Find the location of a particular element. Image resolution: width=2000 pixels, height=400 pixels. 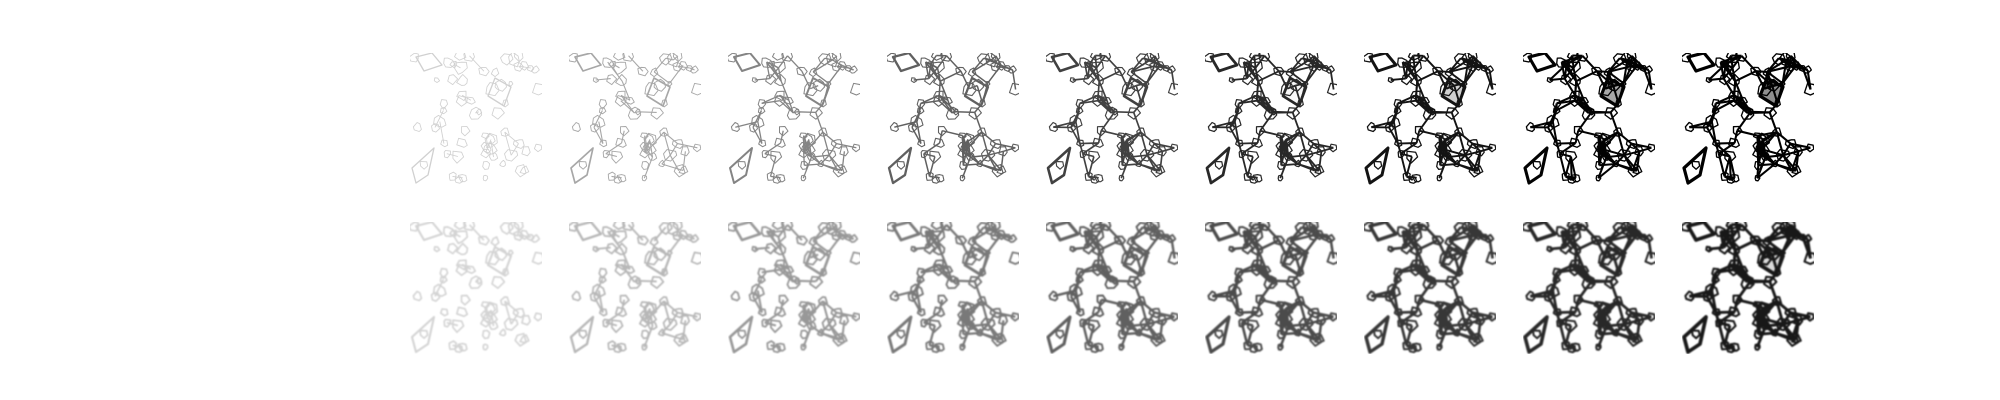

row-blurred-panel-4-pattern is located at coordinates (953, 288).